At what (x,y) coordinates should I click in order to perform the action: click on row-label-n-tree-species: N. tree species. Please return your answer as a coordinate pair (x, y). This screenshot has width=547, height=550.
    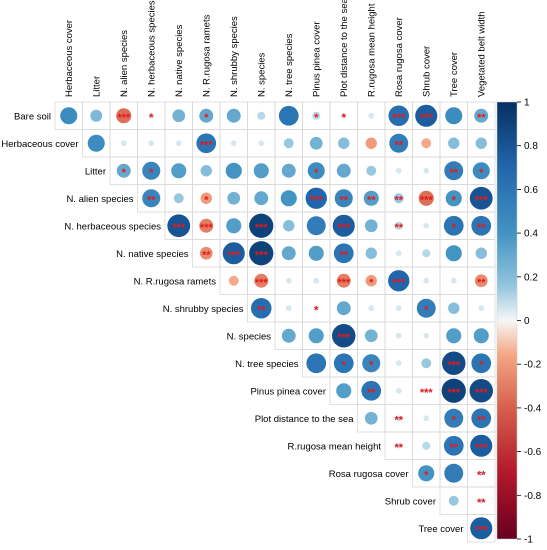
    Looking at the image, I should click on (267, 364).